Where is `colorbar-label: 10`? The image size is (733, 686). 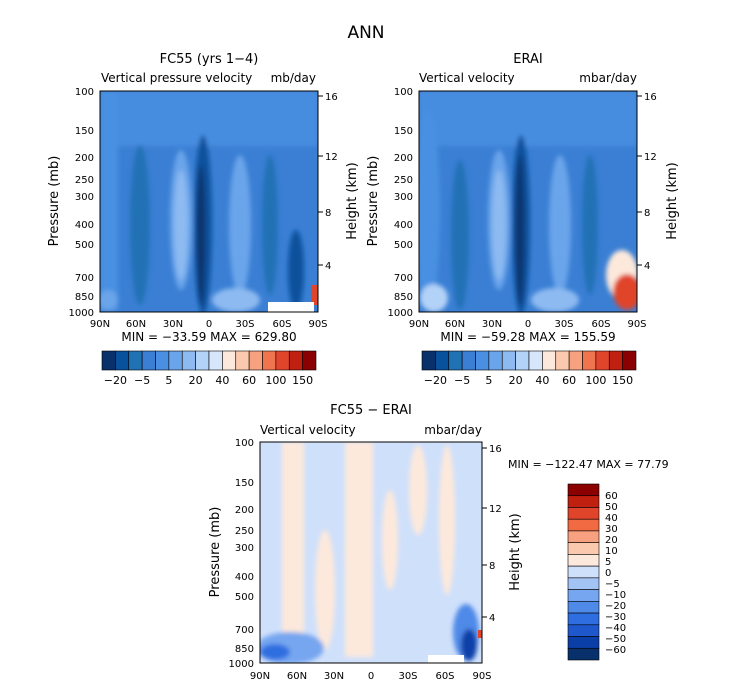
colorbar-label: 10 is located at coordinates (611, 551).